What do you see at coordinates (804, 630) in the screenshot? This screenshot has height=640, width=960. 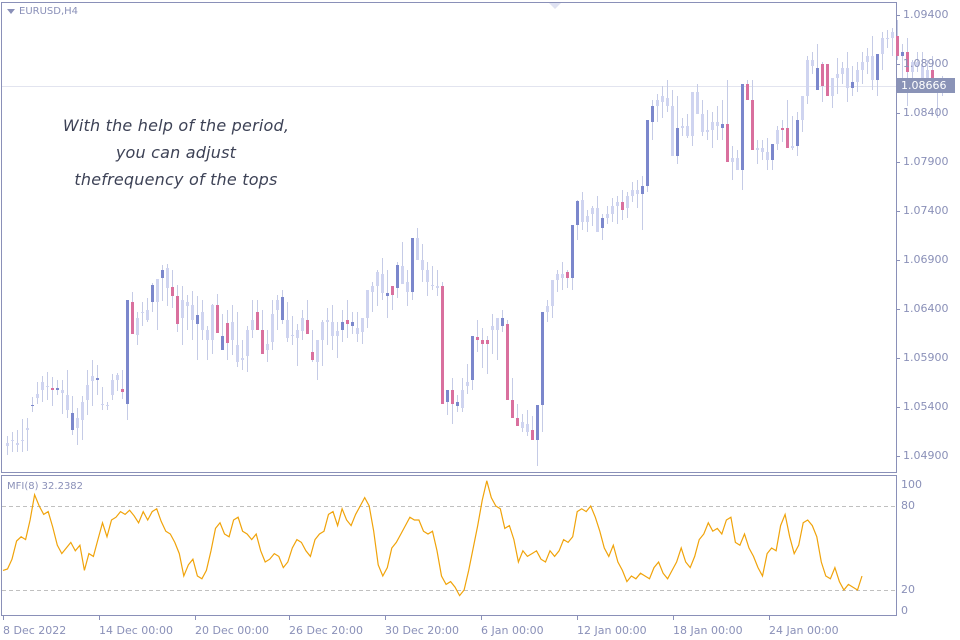 I see `time-tick: 24 Jan 00:00` at bounding box center [804, 630].